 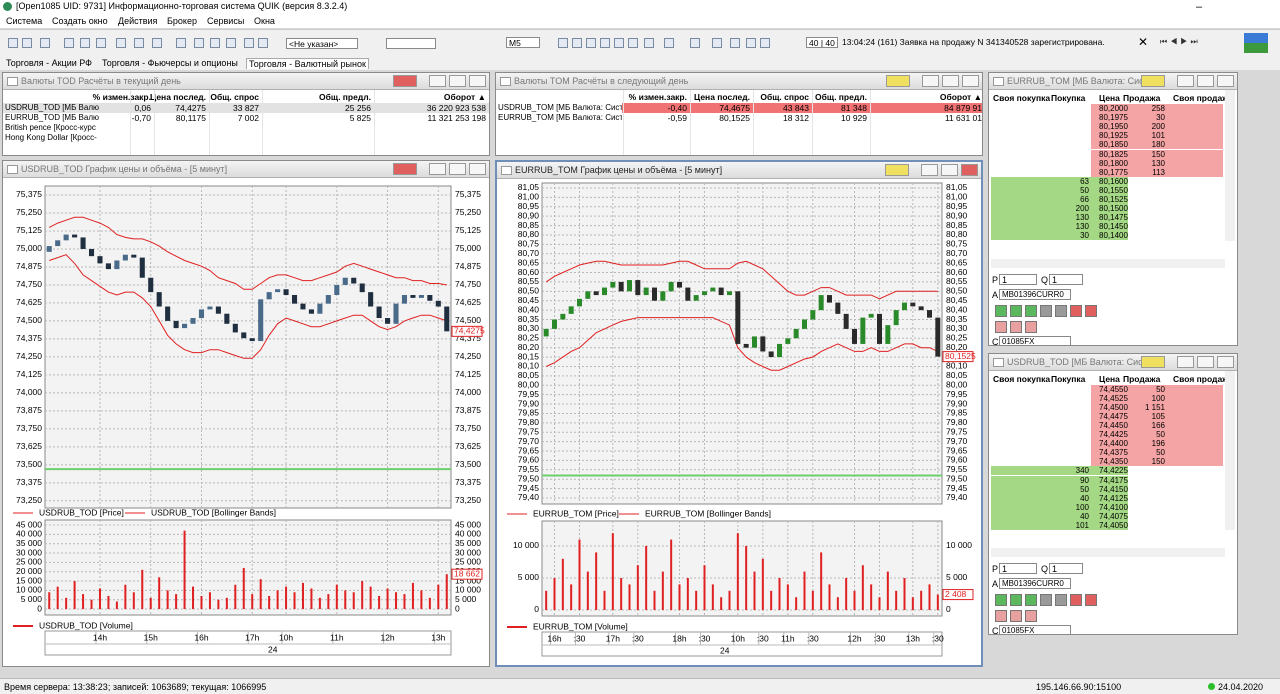 I want to click on instrument-name: Hong Kong Dollar [Кросс-, so click(x=51, y=137).